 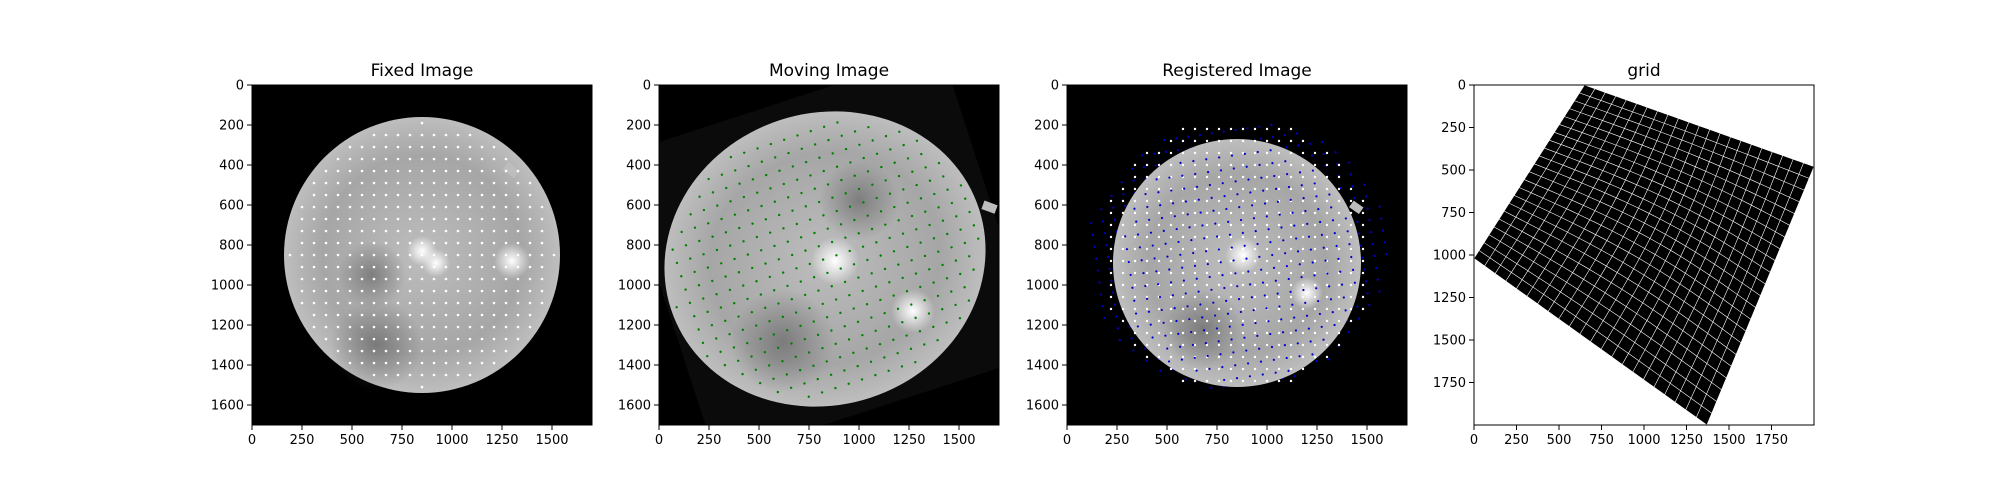 What do you see at coordinates (1307, 293) in the screenshot?
I see `bright-spot` at bounding box center [1307, 293].